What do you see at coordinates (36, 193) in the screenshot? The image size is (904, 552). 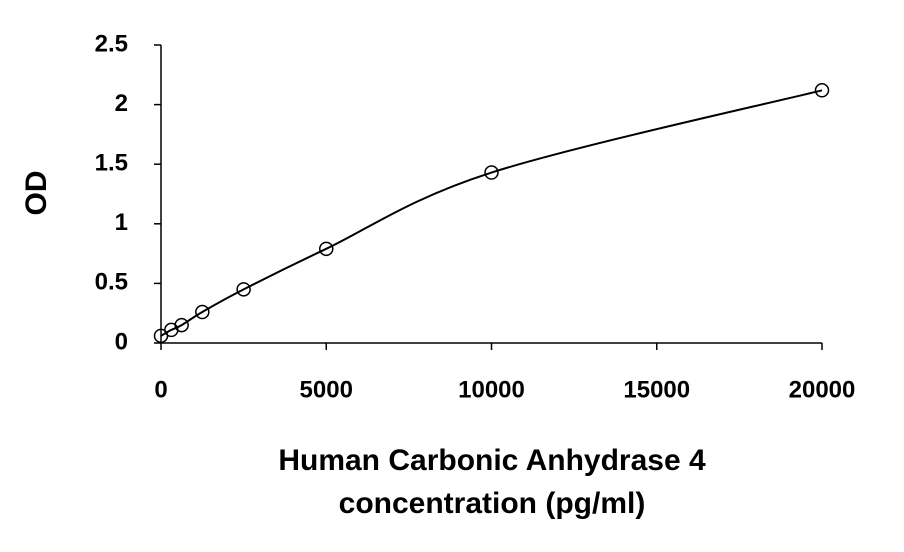 I see `y-axis-title: OD` at bounding box center [36, 193].